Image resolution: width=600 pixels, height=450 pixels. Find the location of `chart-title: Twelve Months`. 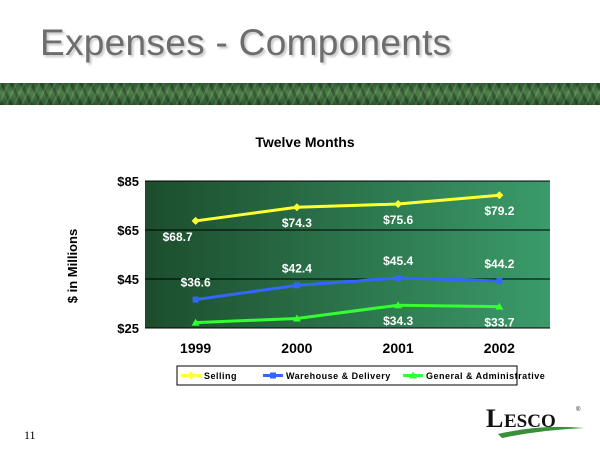

chart-title: Twelve Months is located at coordinates (305, 142).